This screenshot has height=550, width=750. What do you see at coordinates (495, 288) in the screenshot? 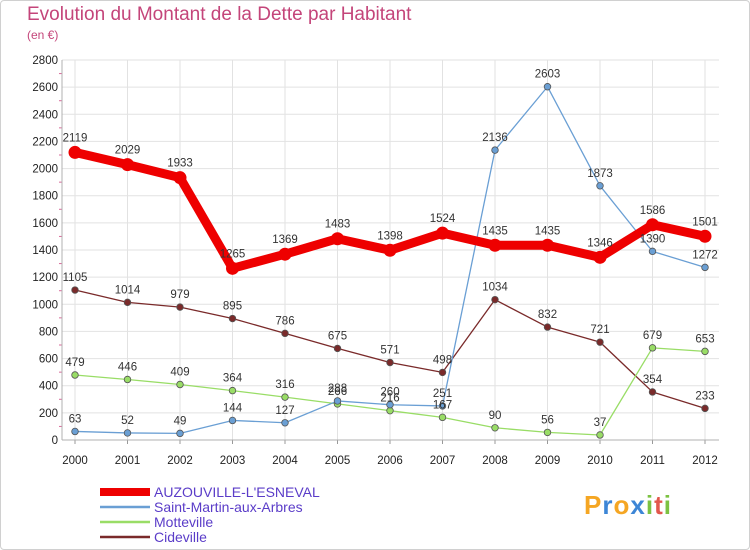
I see `data-label: 1034` at bounding box center [495, 288].